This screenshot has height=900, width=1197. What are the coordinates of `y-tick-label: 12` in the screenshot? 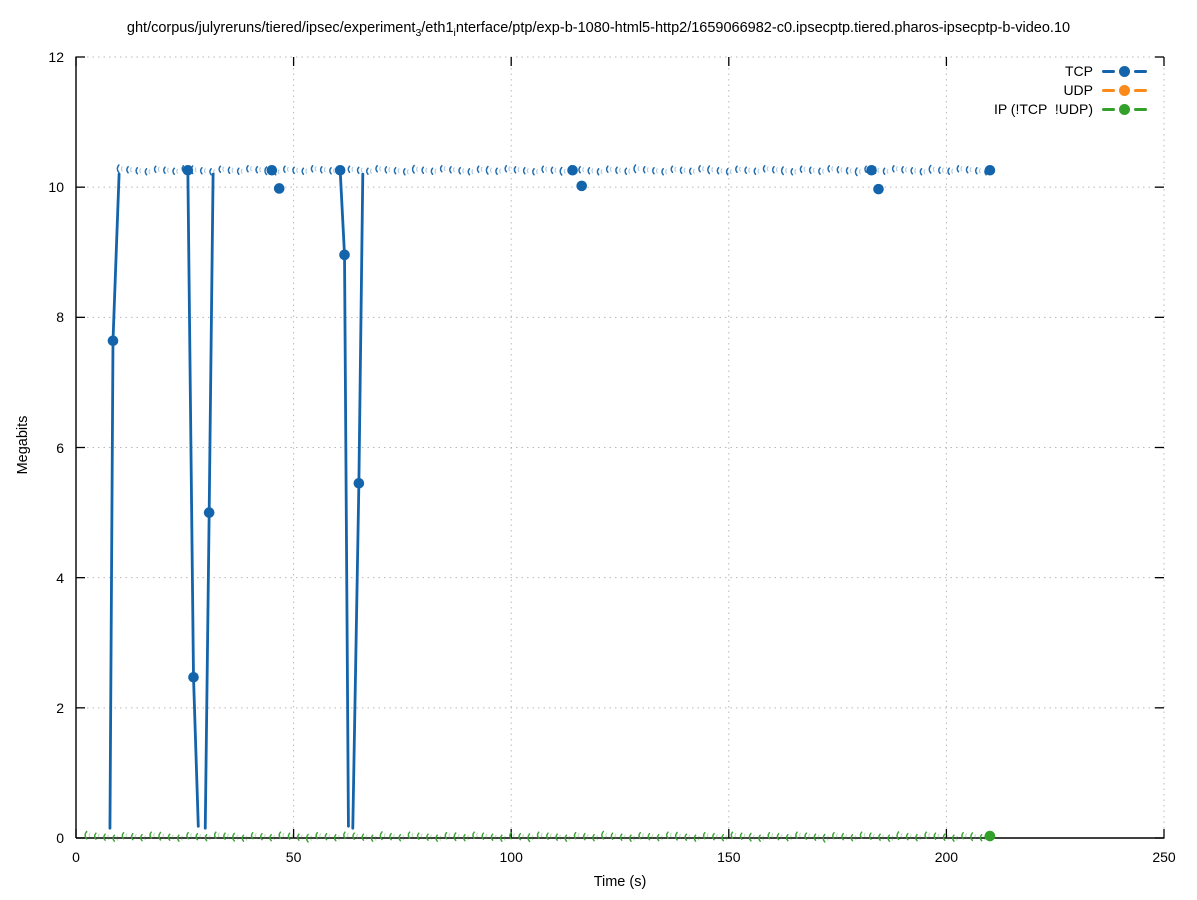 It's located at (56, 57).